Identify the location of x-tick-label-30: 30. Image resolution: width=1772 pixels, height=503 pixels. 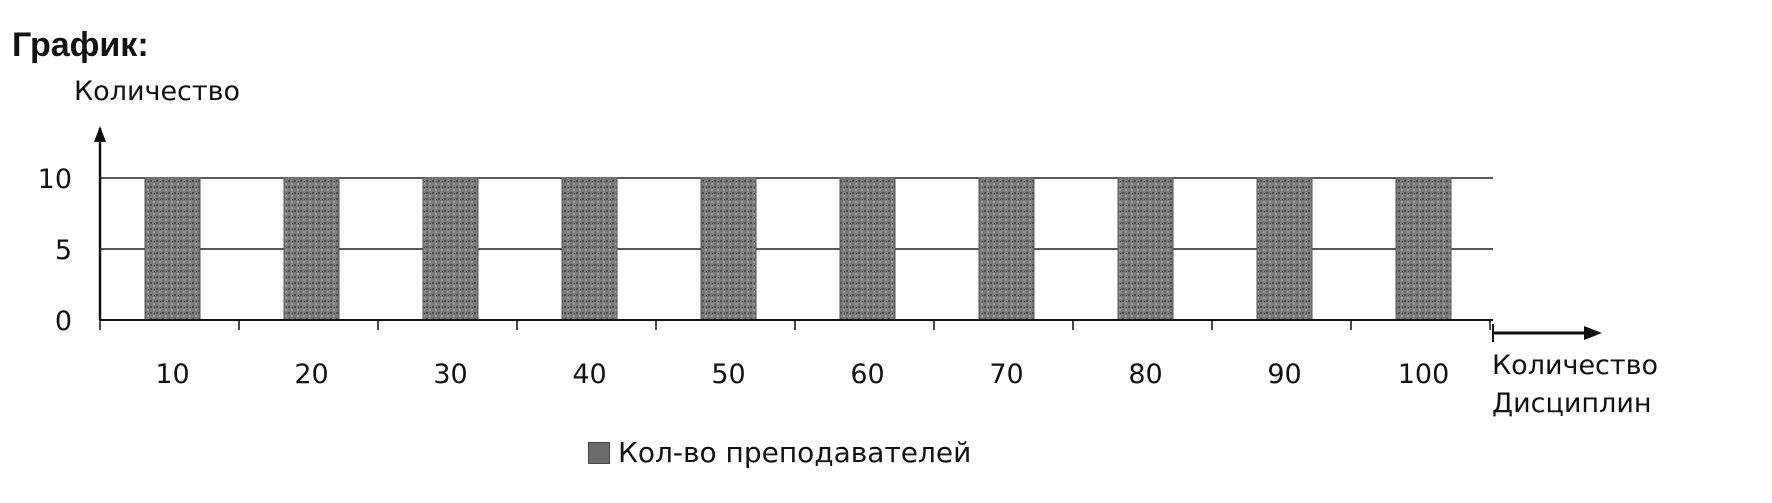
(450, 374).